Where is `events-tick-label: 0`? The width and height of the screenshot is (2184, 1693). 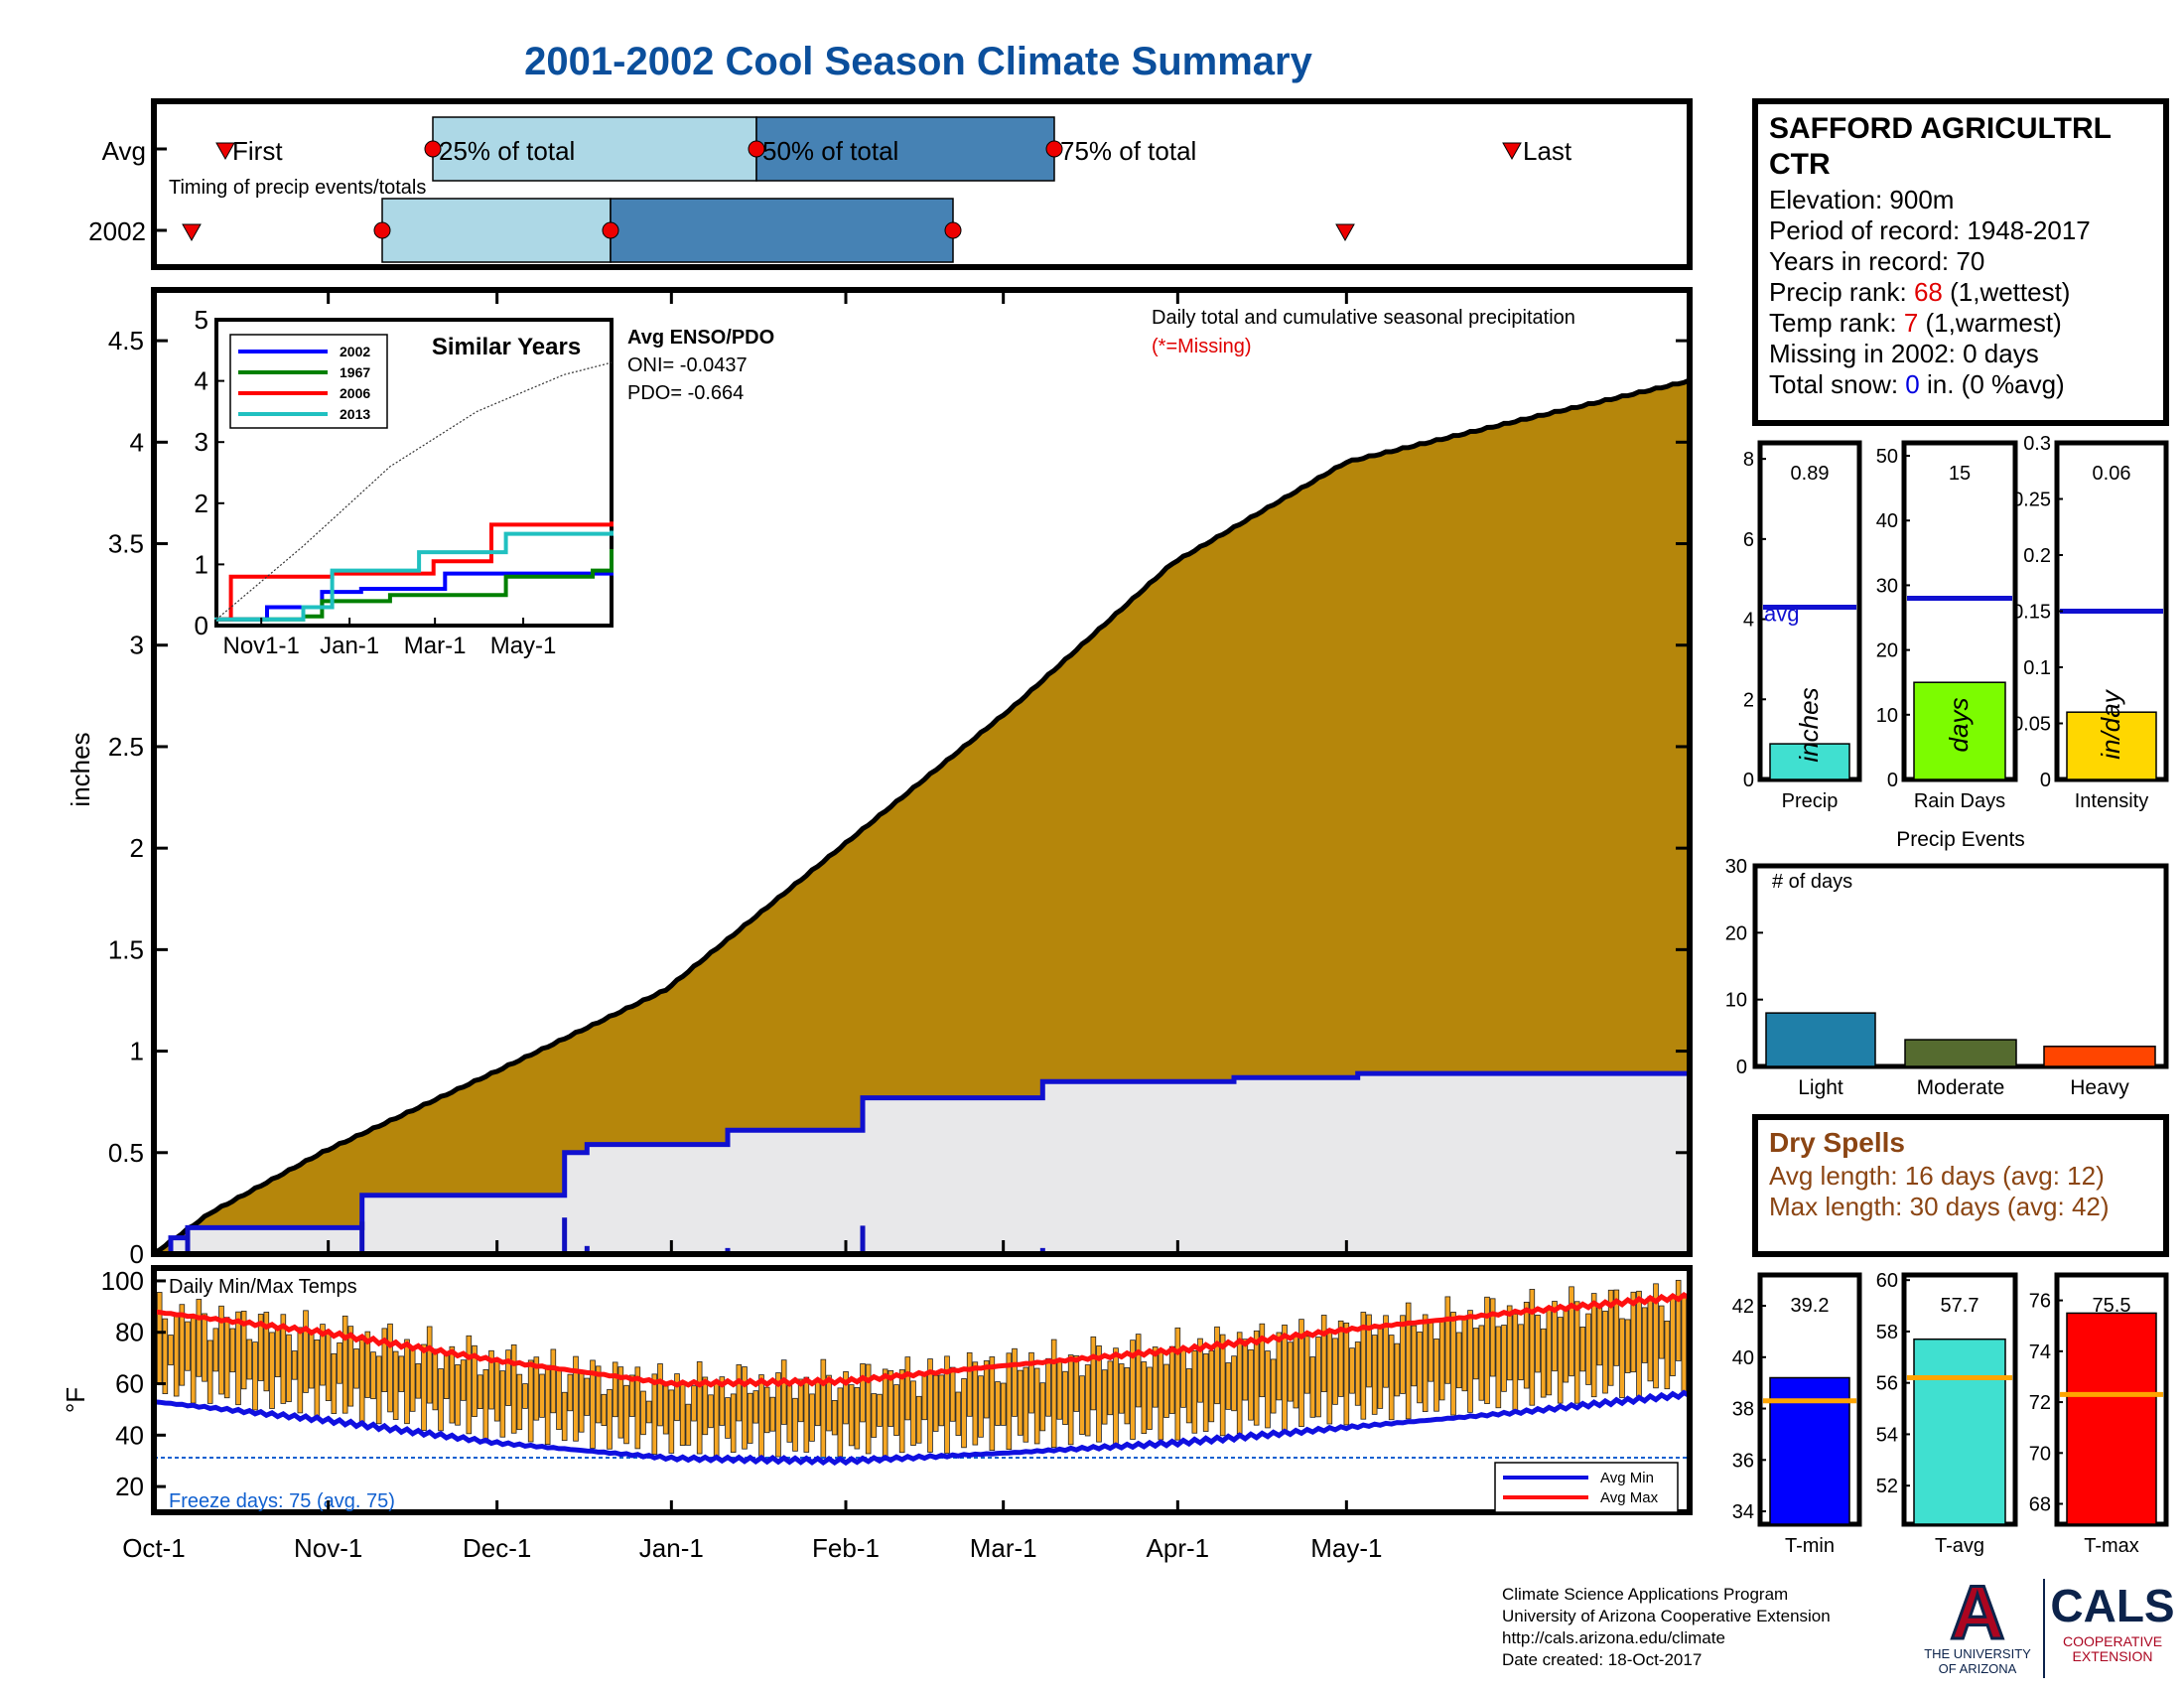 events-tick-label: 0 is located at coordinates (1741, 1068).